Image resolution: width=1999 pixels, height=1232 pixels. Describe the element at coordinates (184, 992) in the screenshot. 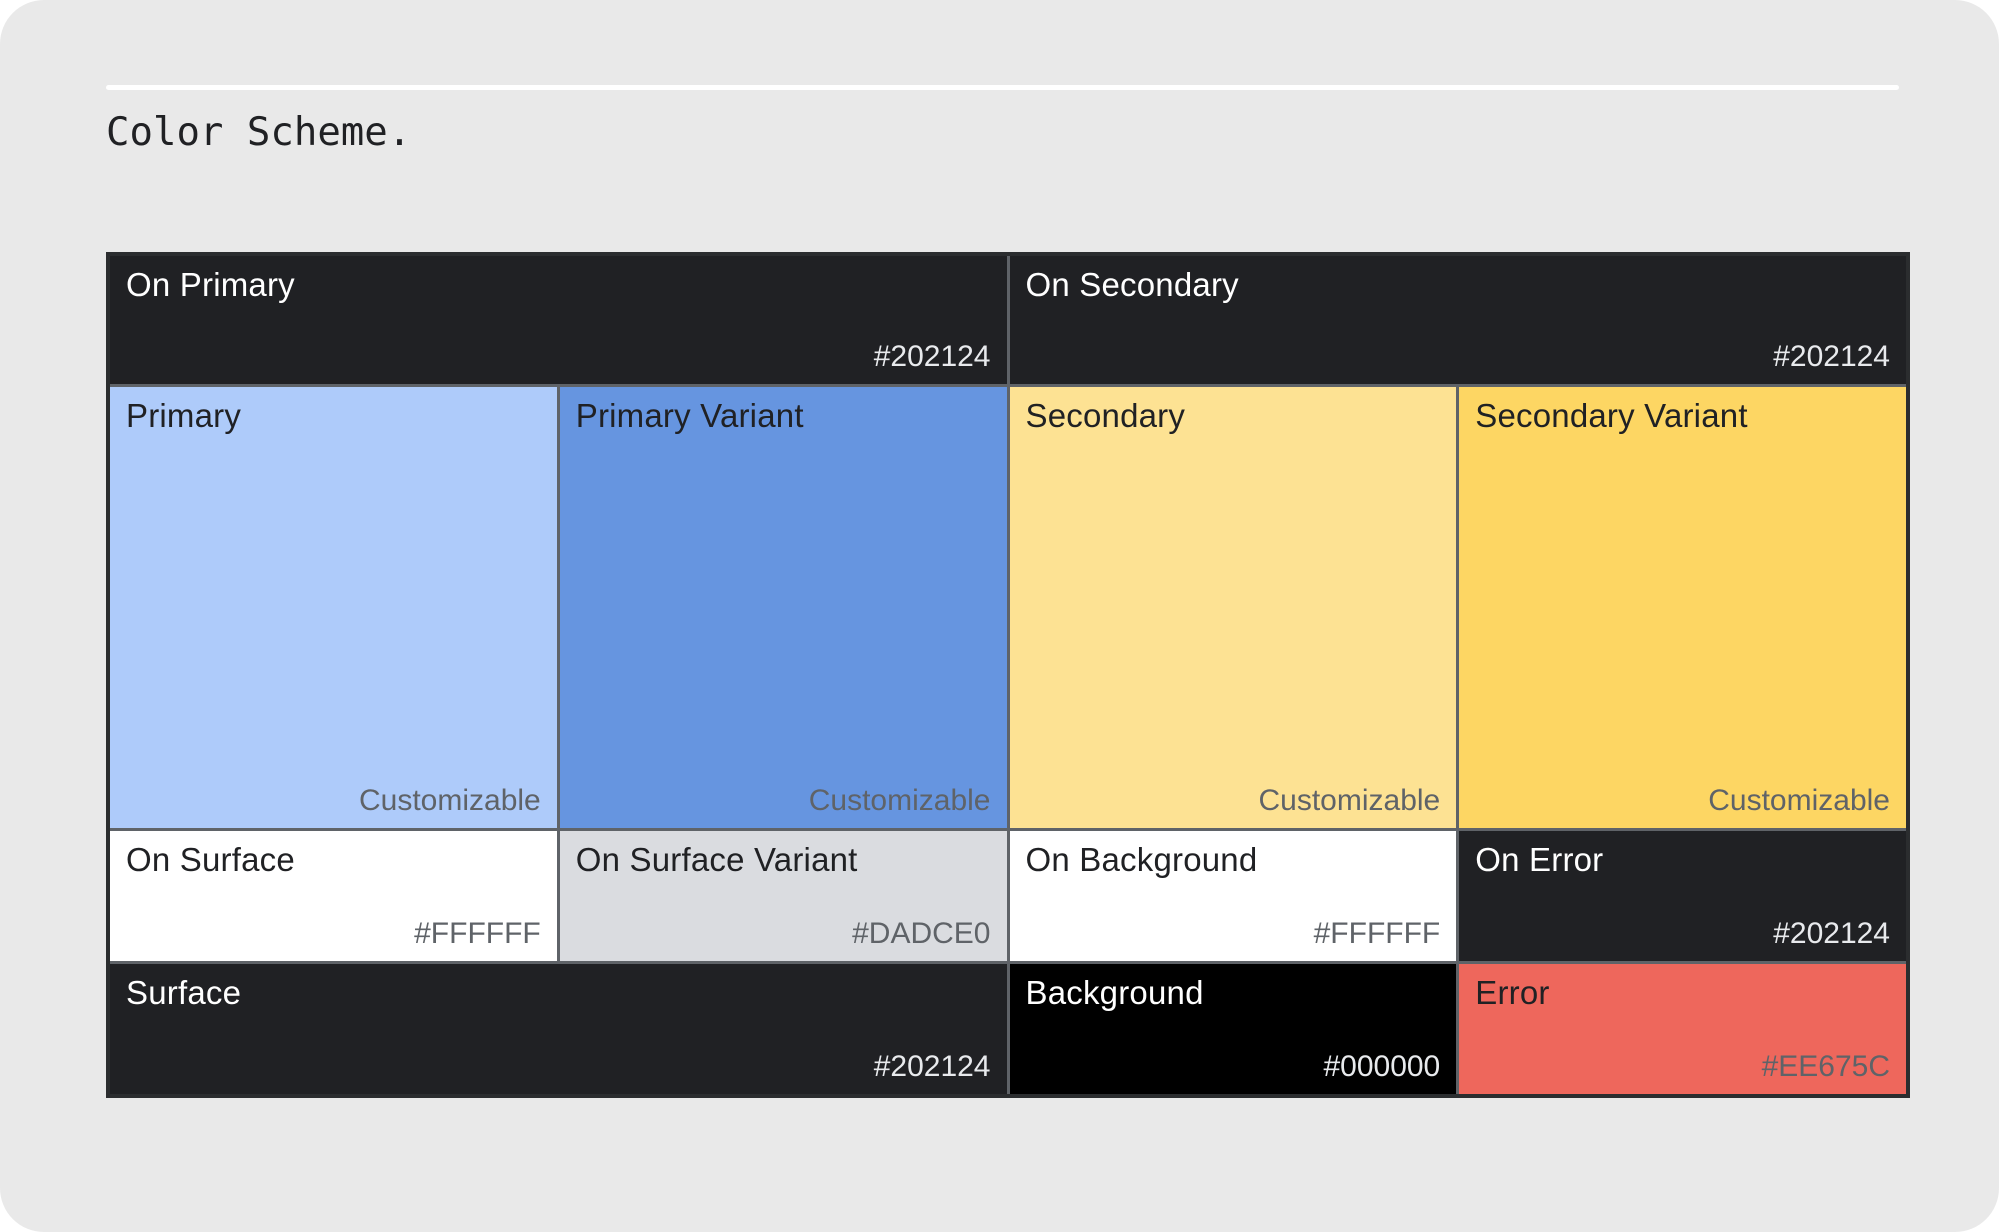

I see `swatch-label: Surface` at that location.